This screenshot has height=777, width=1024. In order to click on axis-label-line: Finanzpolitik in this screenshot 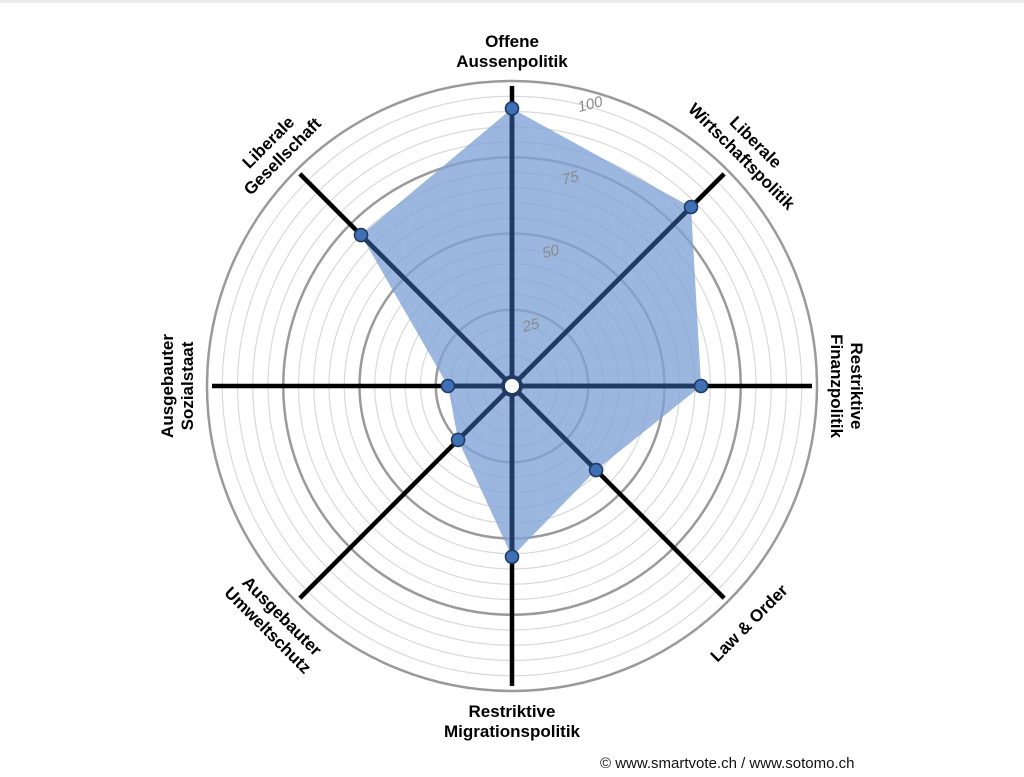, I will do `click(836, 386)`.